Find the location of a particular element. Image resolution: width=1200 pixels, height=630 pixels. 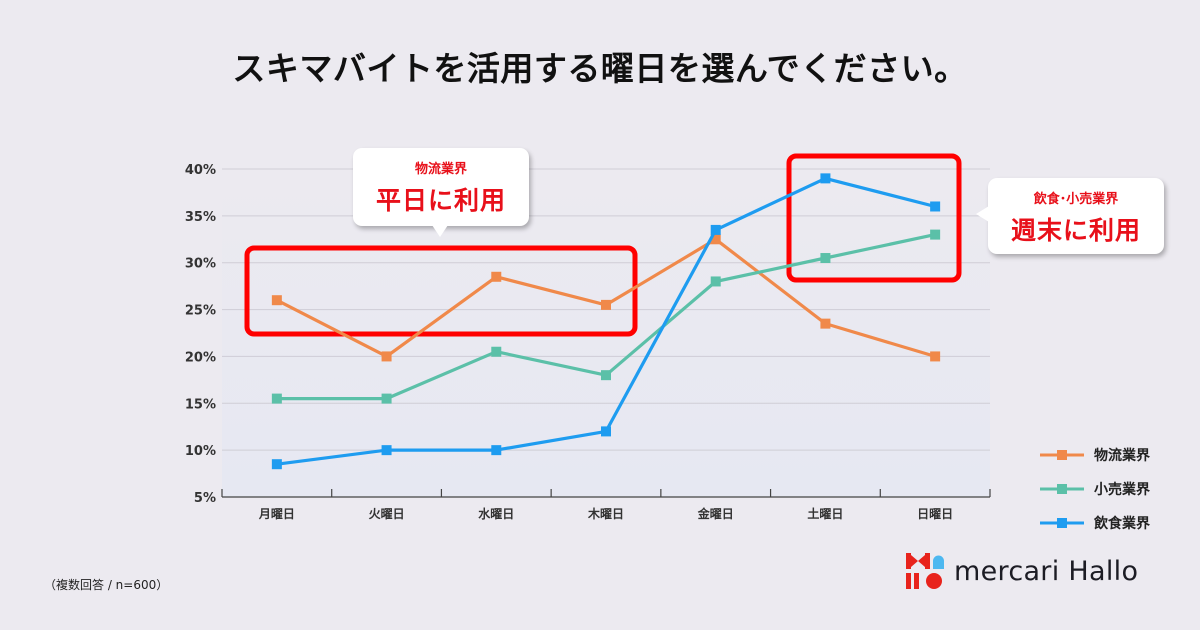

x-tick-label: 水曜日 is located at coordinates (496, 513).